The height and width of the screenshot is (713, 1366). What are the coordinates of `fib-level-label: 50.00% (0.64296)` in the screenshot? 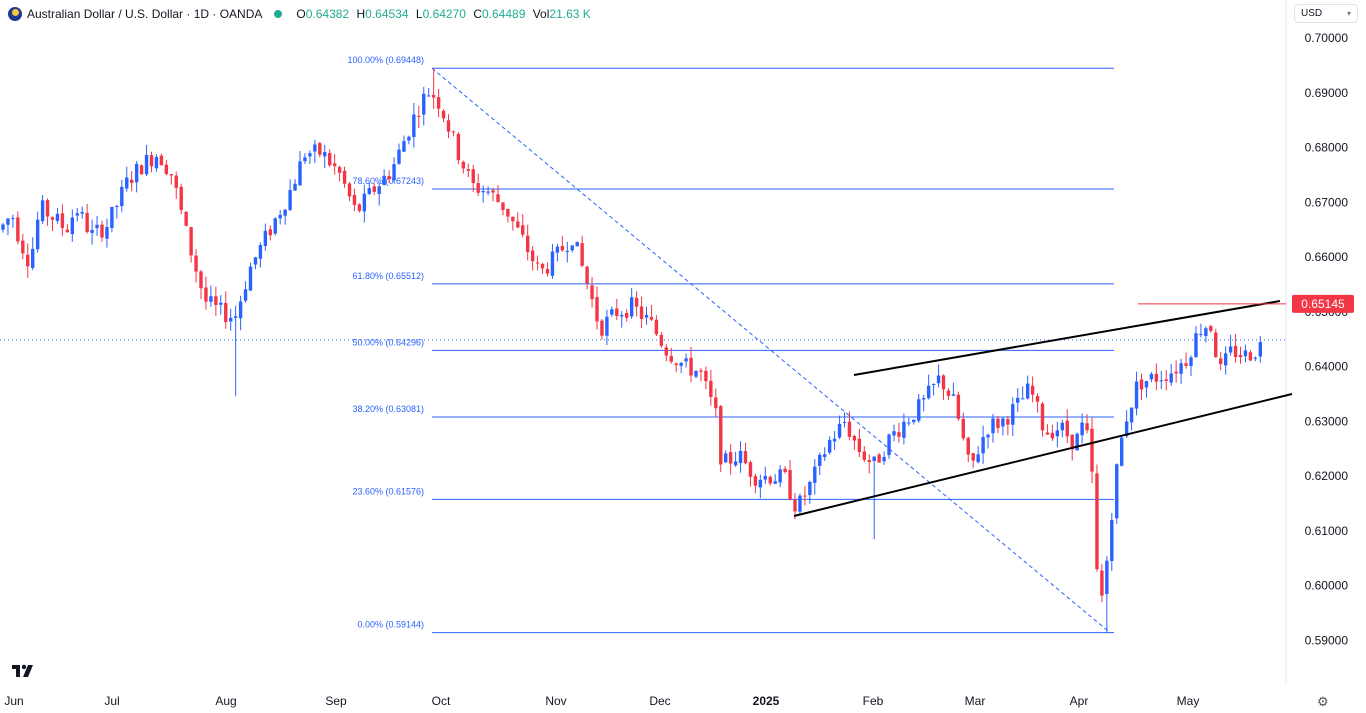 It's located at (388, 342).